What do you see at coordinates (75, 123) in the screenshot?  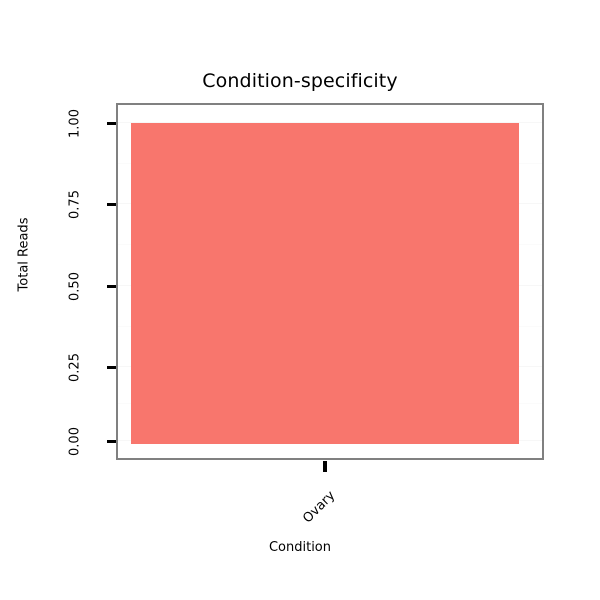 I see `y-tick-label-4: 1.00` at bounding box center [75, 123].